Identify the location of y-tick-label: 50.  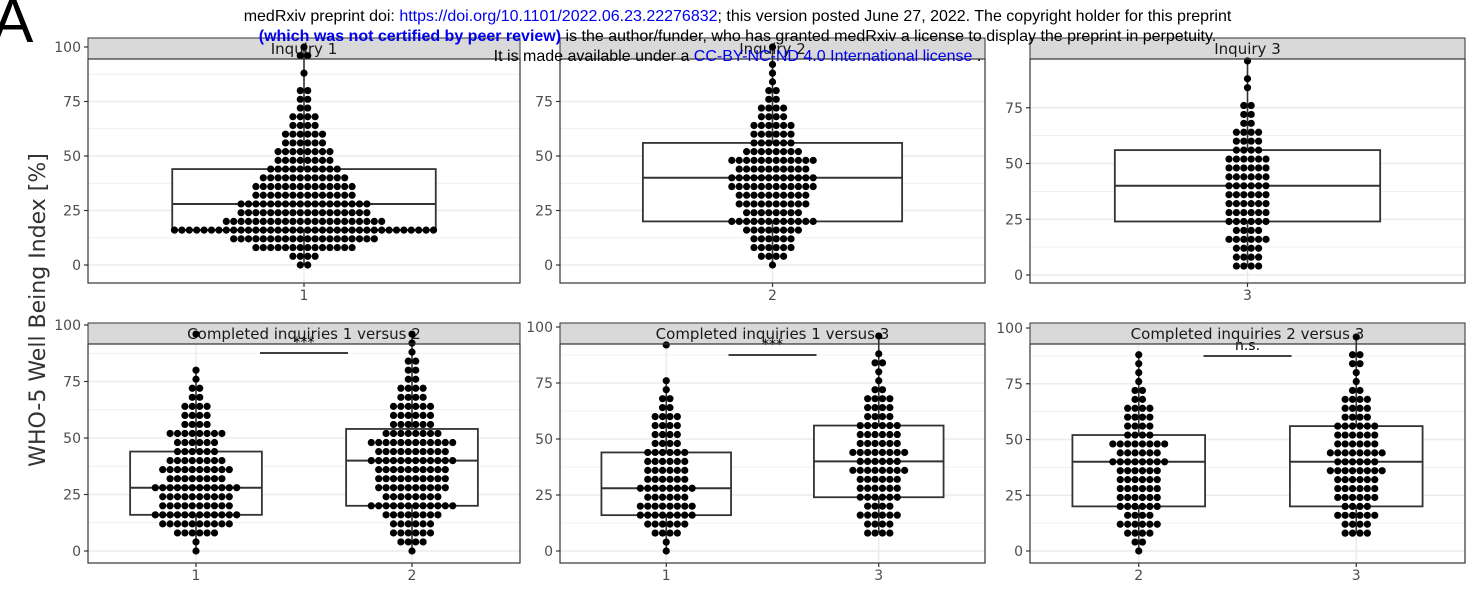
(72, 157).